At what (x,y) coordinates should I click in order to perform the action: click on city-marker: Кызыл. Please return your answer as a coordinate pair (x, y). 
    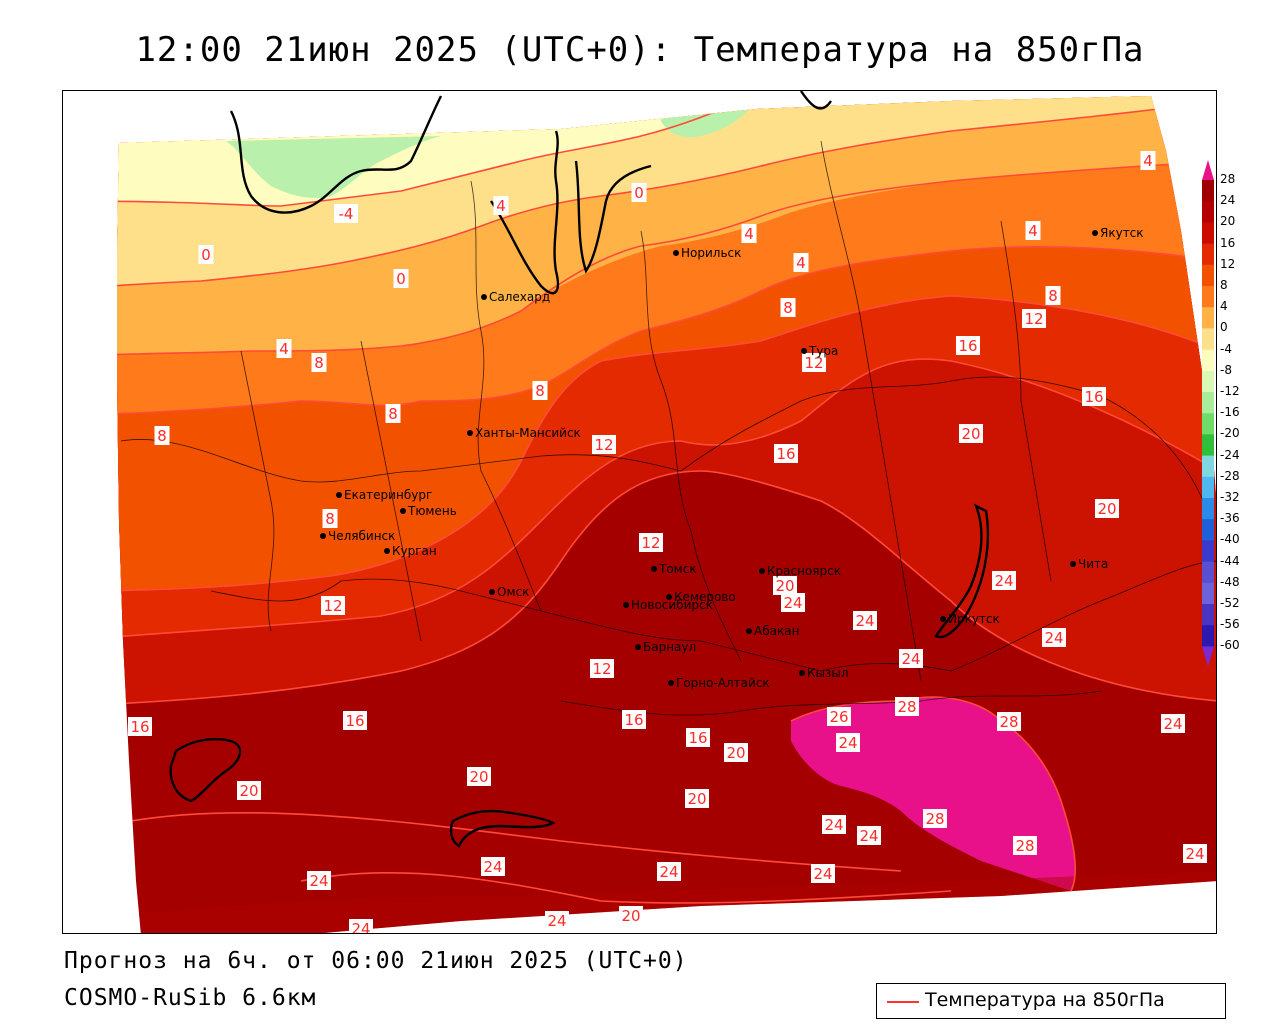
    Looking at the image, I should click on (824, 673).